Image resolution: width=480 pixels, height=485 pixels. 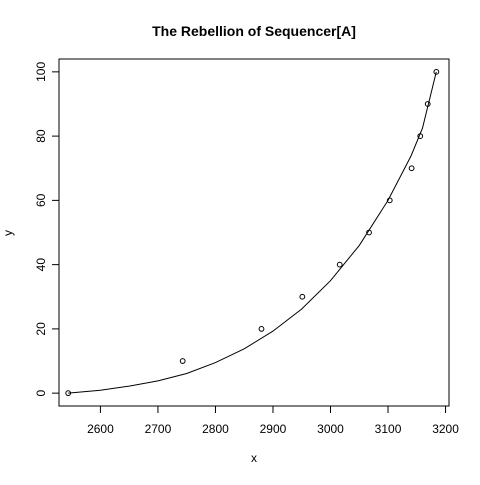 I want to click on y-tick-label: 0, so click(x=41, y=392).